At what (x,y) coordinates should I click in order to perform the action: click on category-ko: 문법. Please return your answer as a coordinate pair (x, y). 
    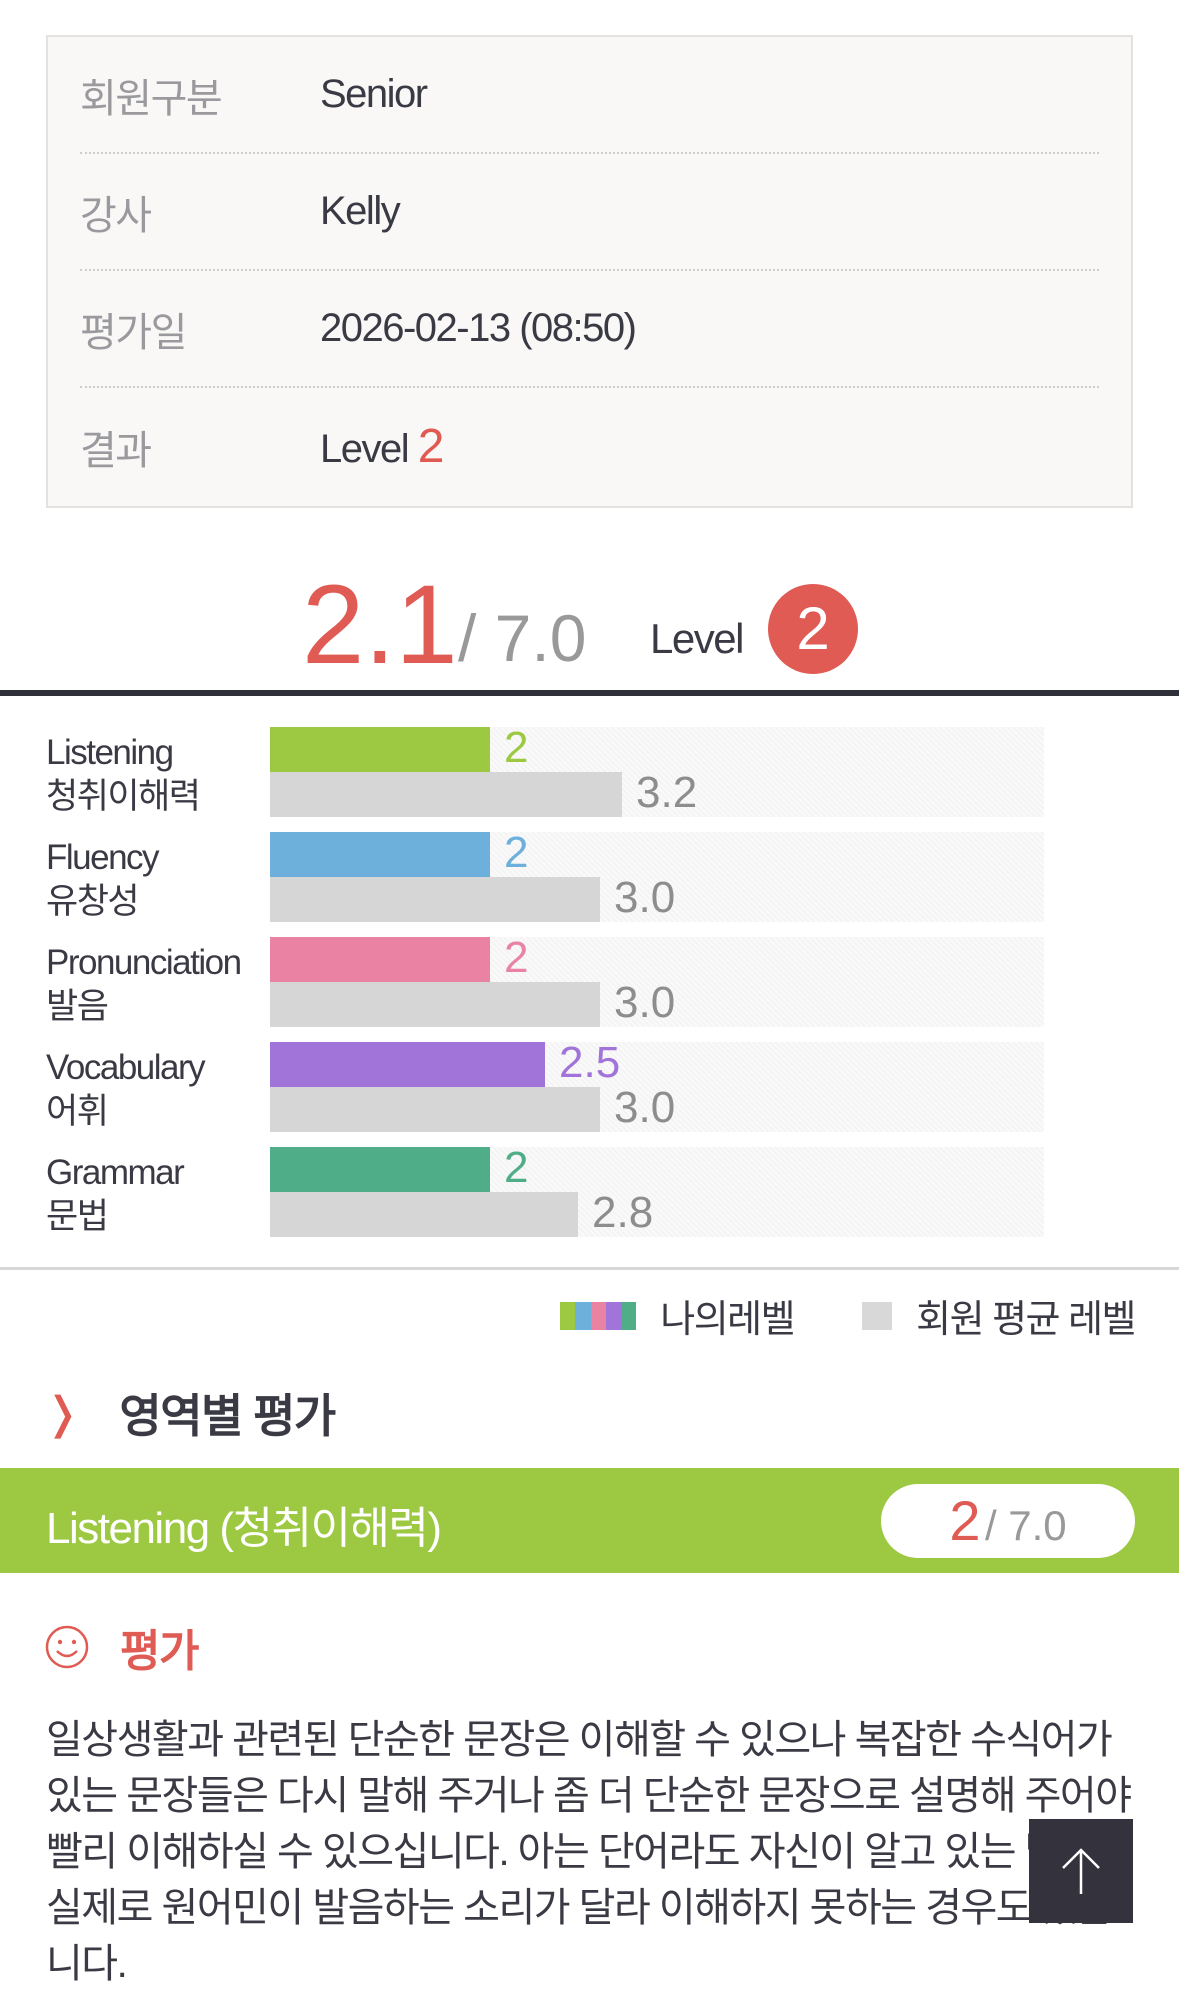
    Looking at the image, I should click on (77, 1216).